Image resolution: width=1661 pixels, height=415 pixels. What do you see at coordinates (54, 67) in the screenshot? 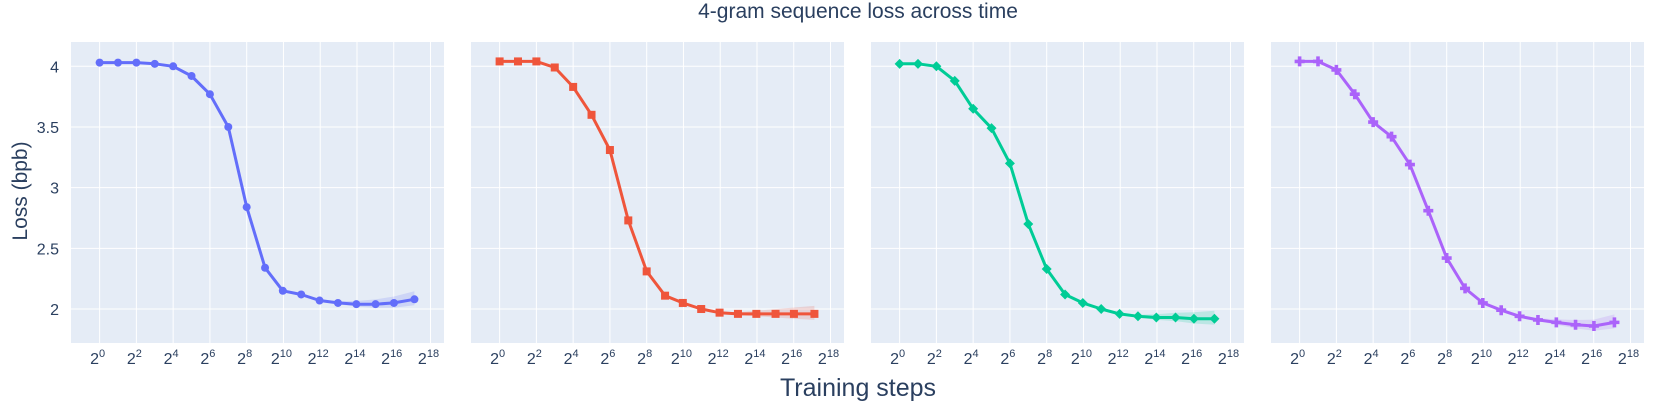
I see `y-tick-label: 4` at bounding box center [54, 67].